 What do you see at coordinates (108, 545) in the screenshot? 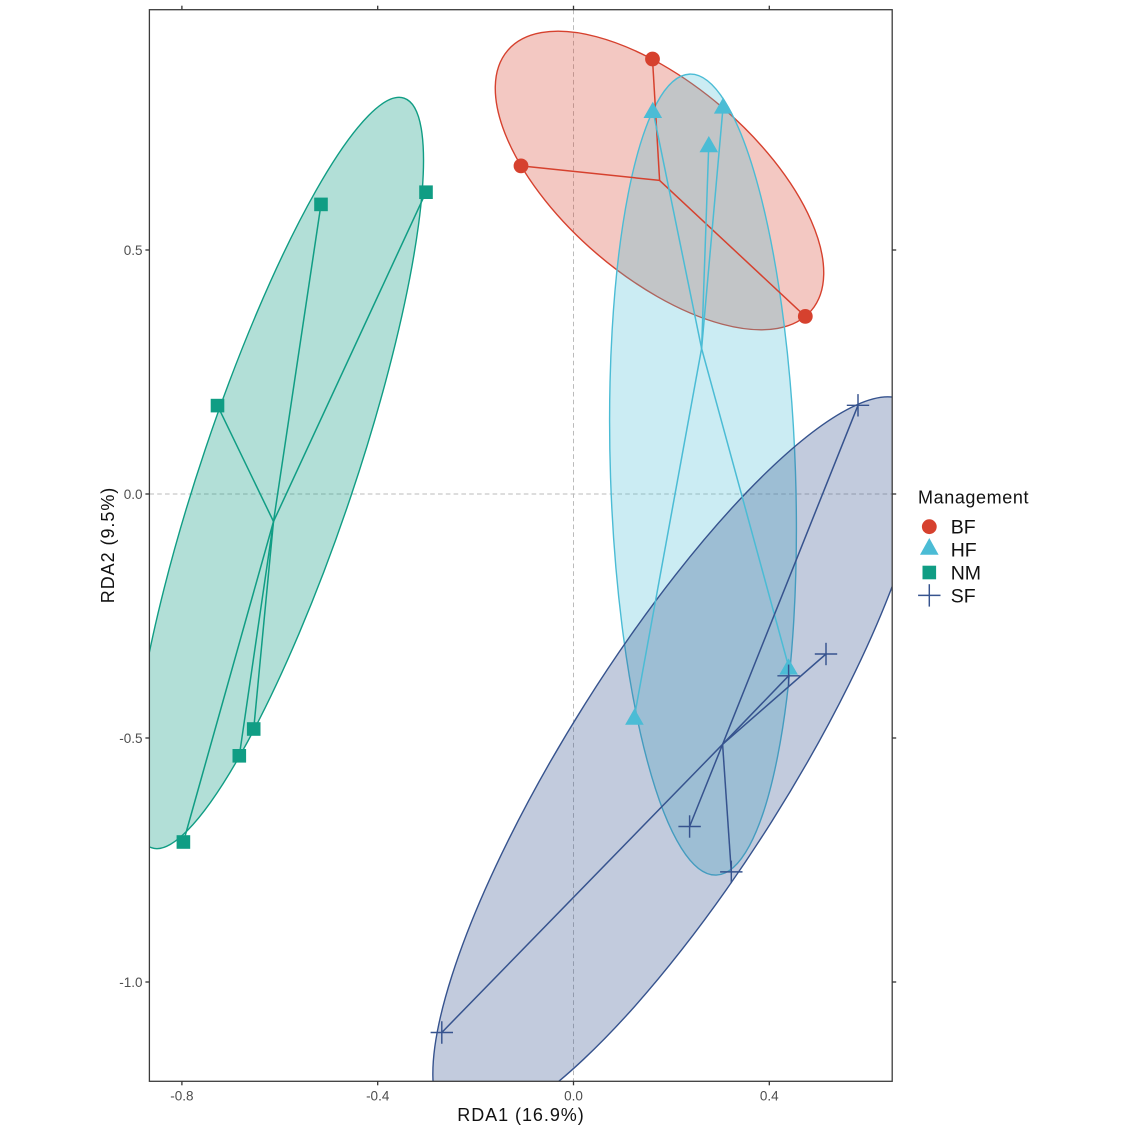
I see `svg-text: RDA2 (9.5%)` at bounding box center [108, 545].